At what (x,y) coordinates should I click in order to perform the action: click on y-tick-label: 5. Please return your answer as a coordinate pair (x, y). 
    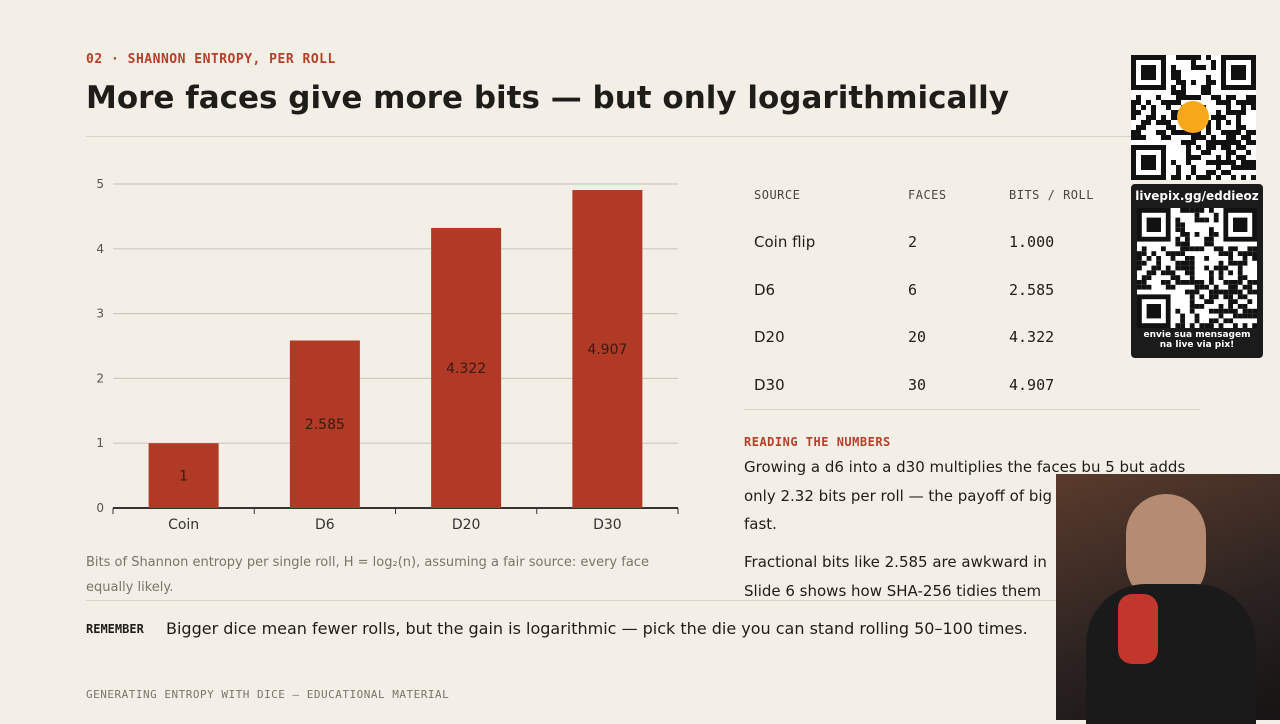
    Looking at the image, I should click on (100, 184).